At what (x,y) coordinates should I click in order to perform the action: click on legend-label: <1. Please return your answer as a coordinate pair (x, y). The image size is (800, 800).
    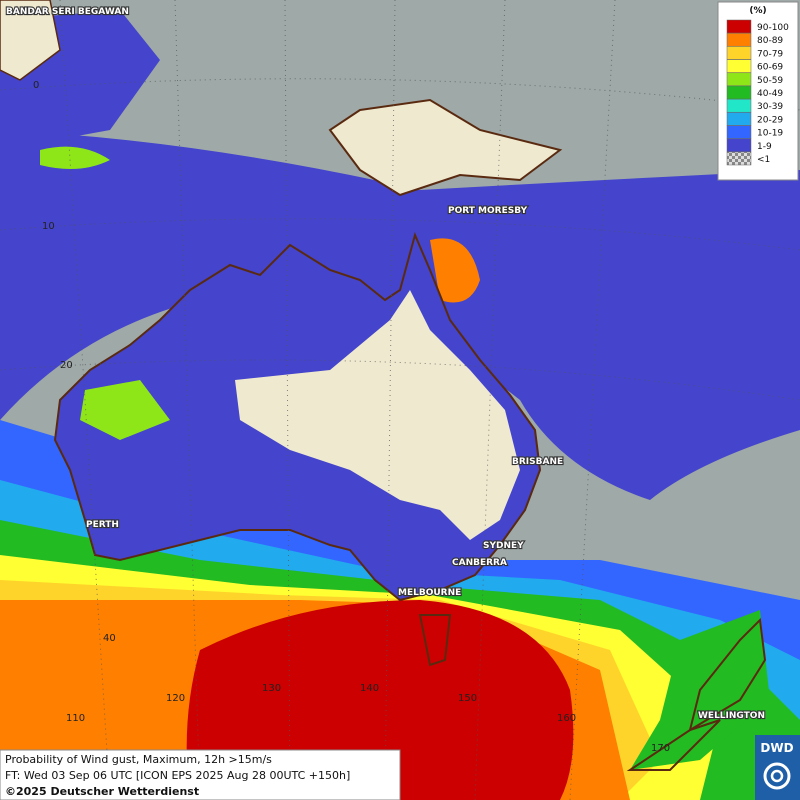
    Looking at the image, I should click on (763, 160).